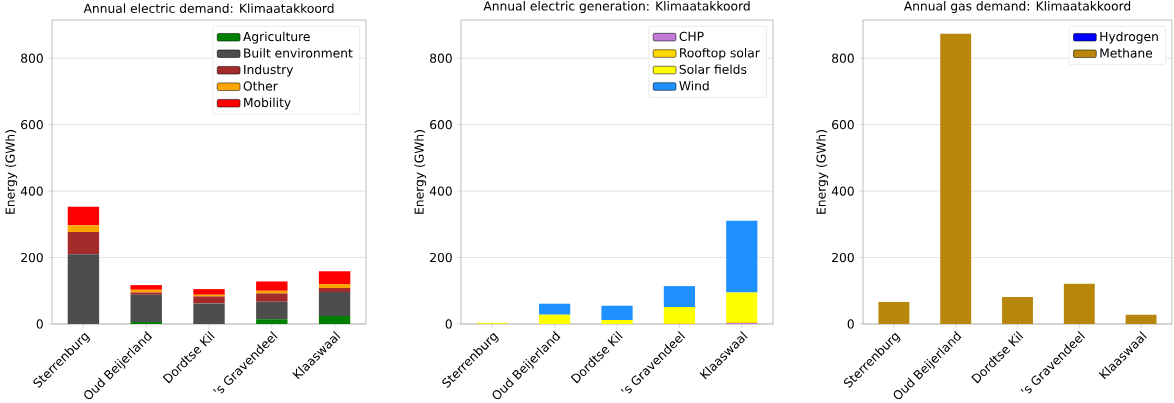 This screenshot has height=403, width=1174. What do you see at coordinates (276, 37) in the screenshot?
I see `legend-label: Agriculture` at bounding box center [276, 37].